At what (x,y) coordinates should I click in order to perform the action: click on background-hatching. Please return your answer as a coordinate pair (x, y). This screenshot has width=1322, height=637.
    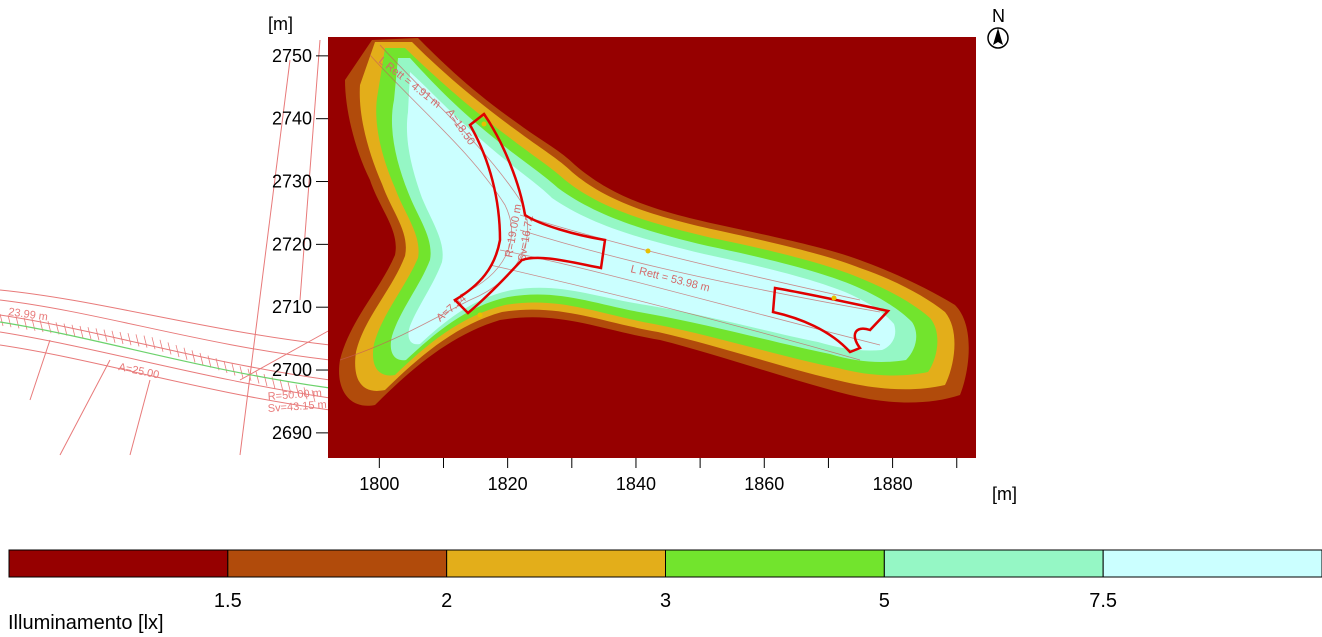
    Looking at the image, I should click on (158, 358).